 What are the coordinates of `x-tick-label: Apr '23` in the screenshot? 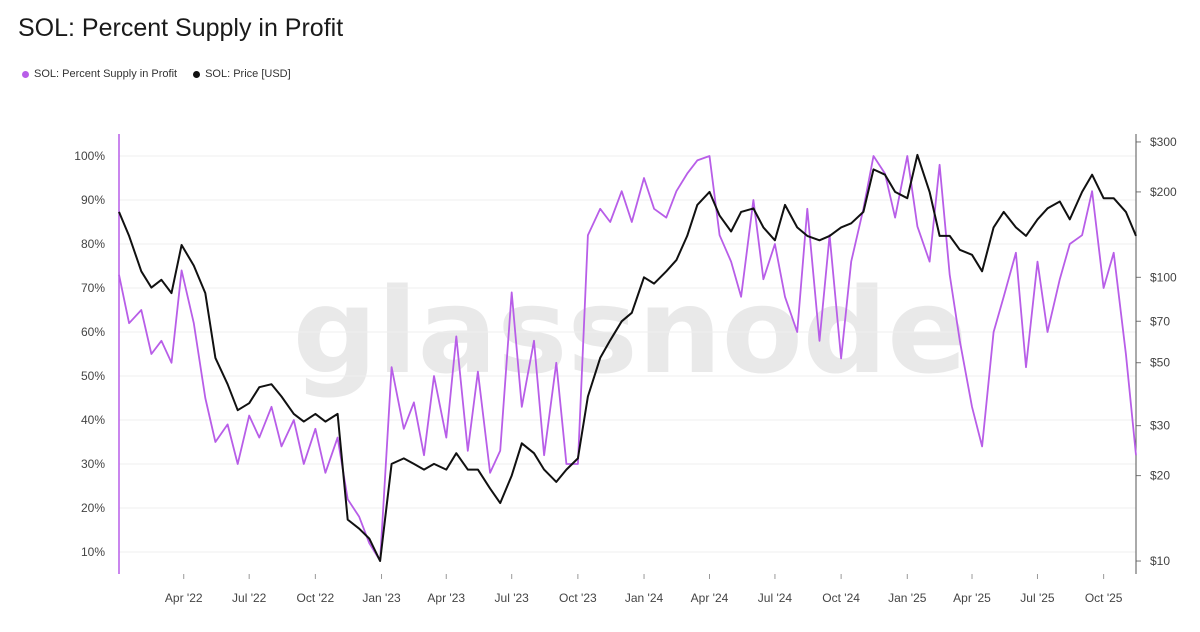 It's located at (446, 598).